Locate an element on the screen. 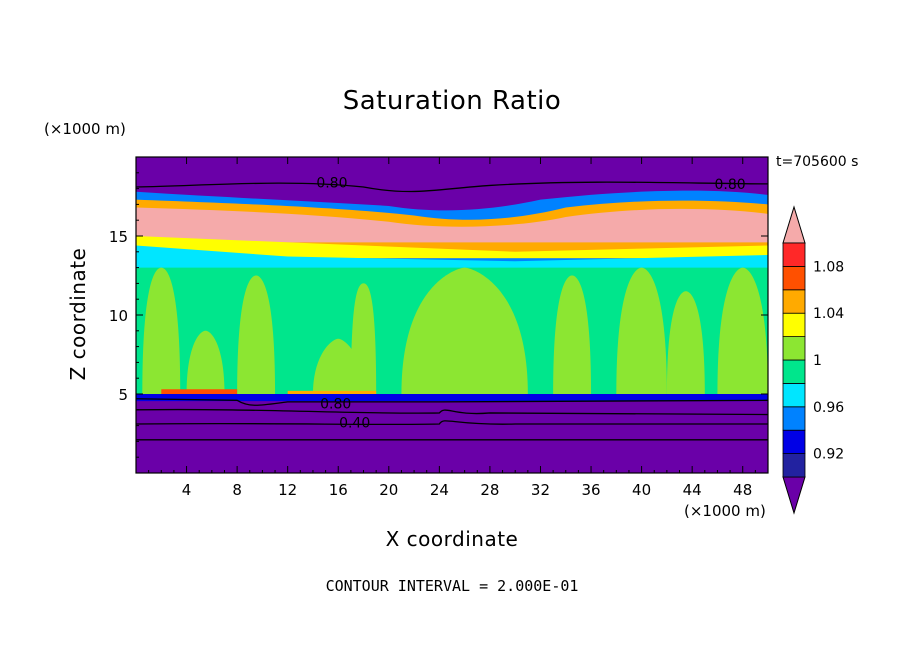 The width and height of the screenshot is (904, 654). x-tick-label: 8 is located at coordinates (237, 490).